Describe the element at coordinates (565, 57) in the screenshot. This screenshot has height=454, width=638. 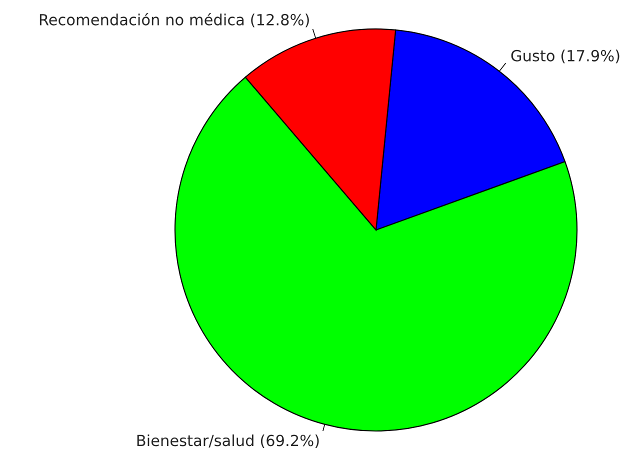
I see `slice-label: Gusto (17.9%)` at that location.